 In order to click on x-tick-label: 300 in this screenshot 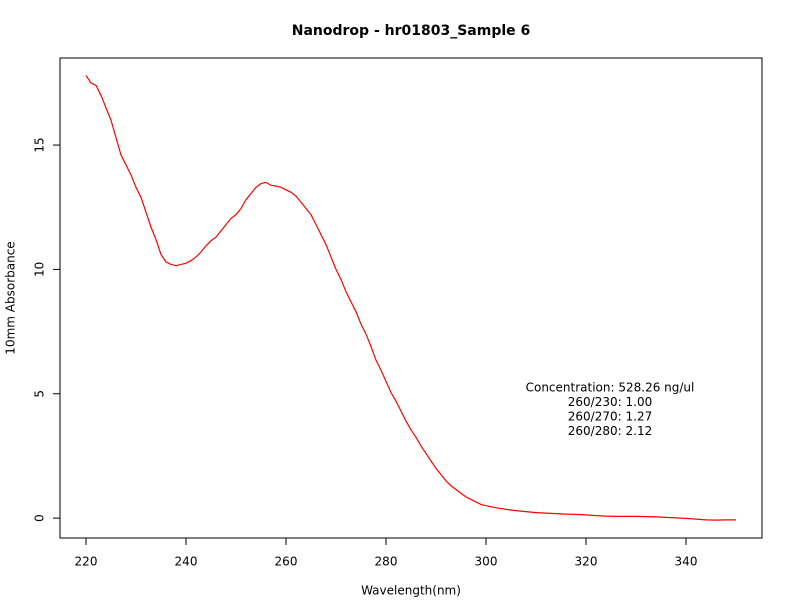, I will do `click(486, 562)`.